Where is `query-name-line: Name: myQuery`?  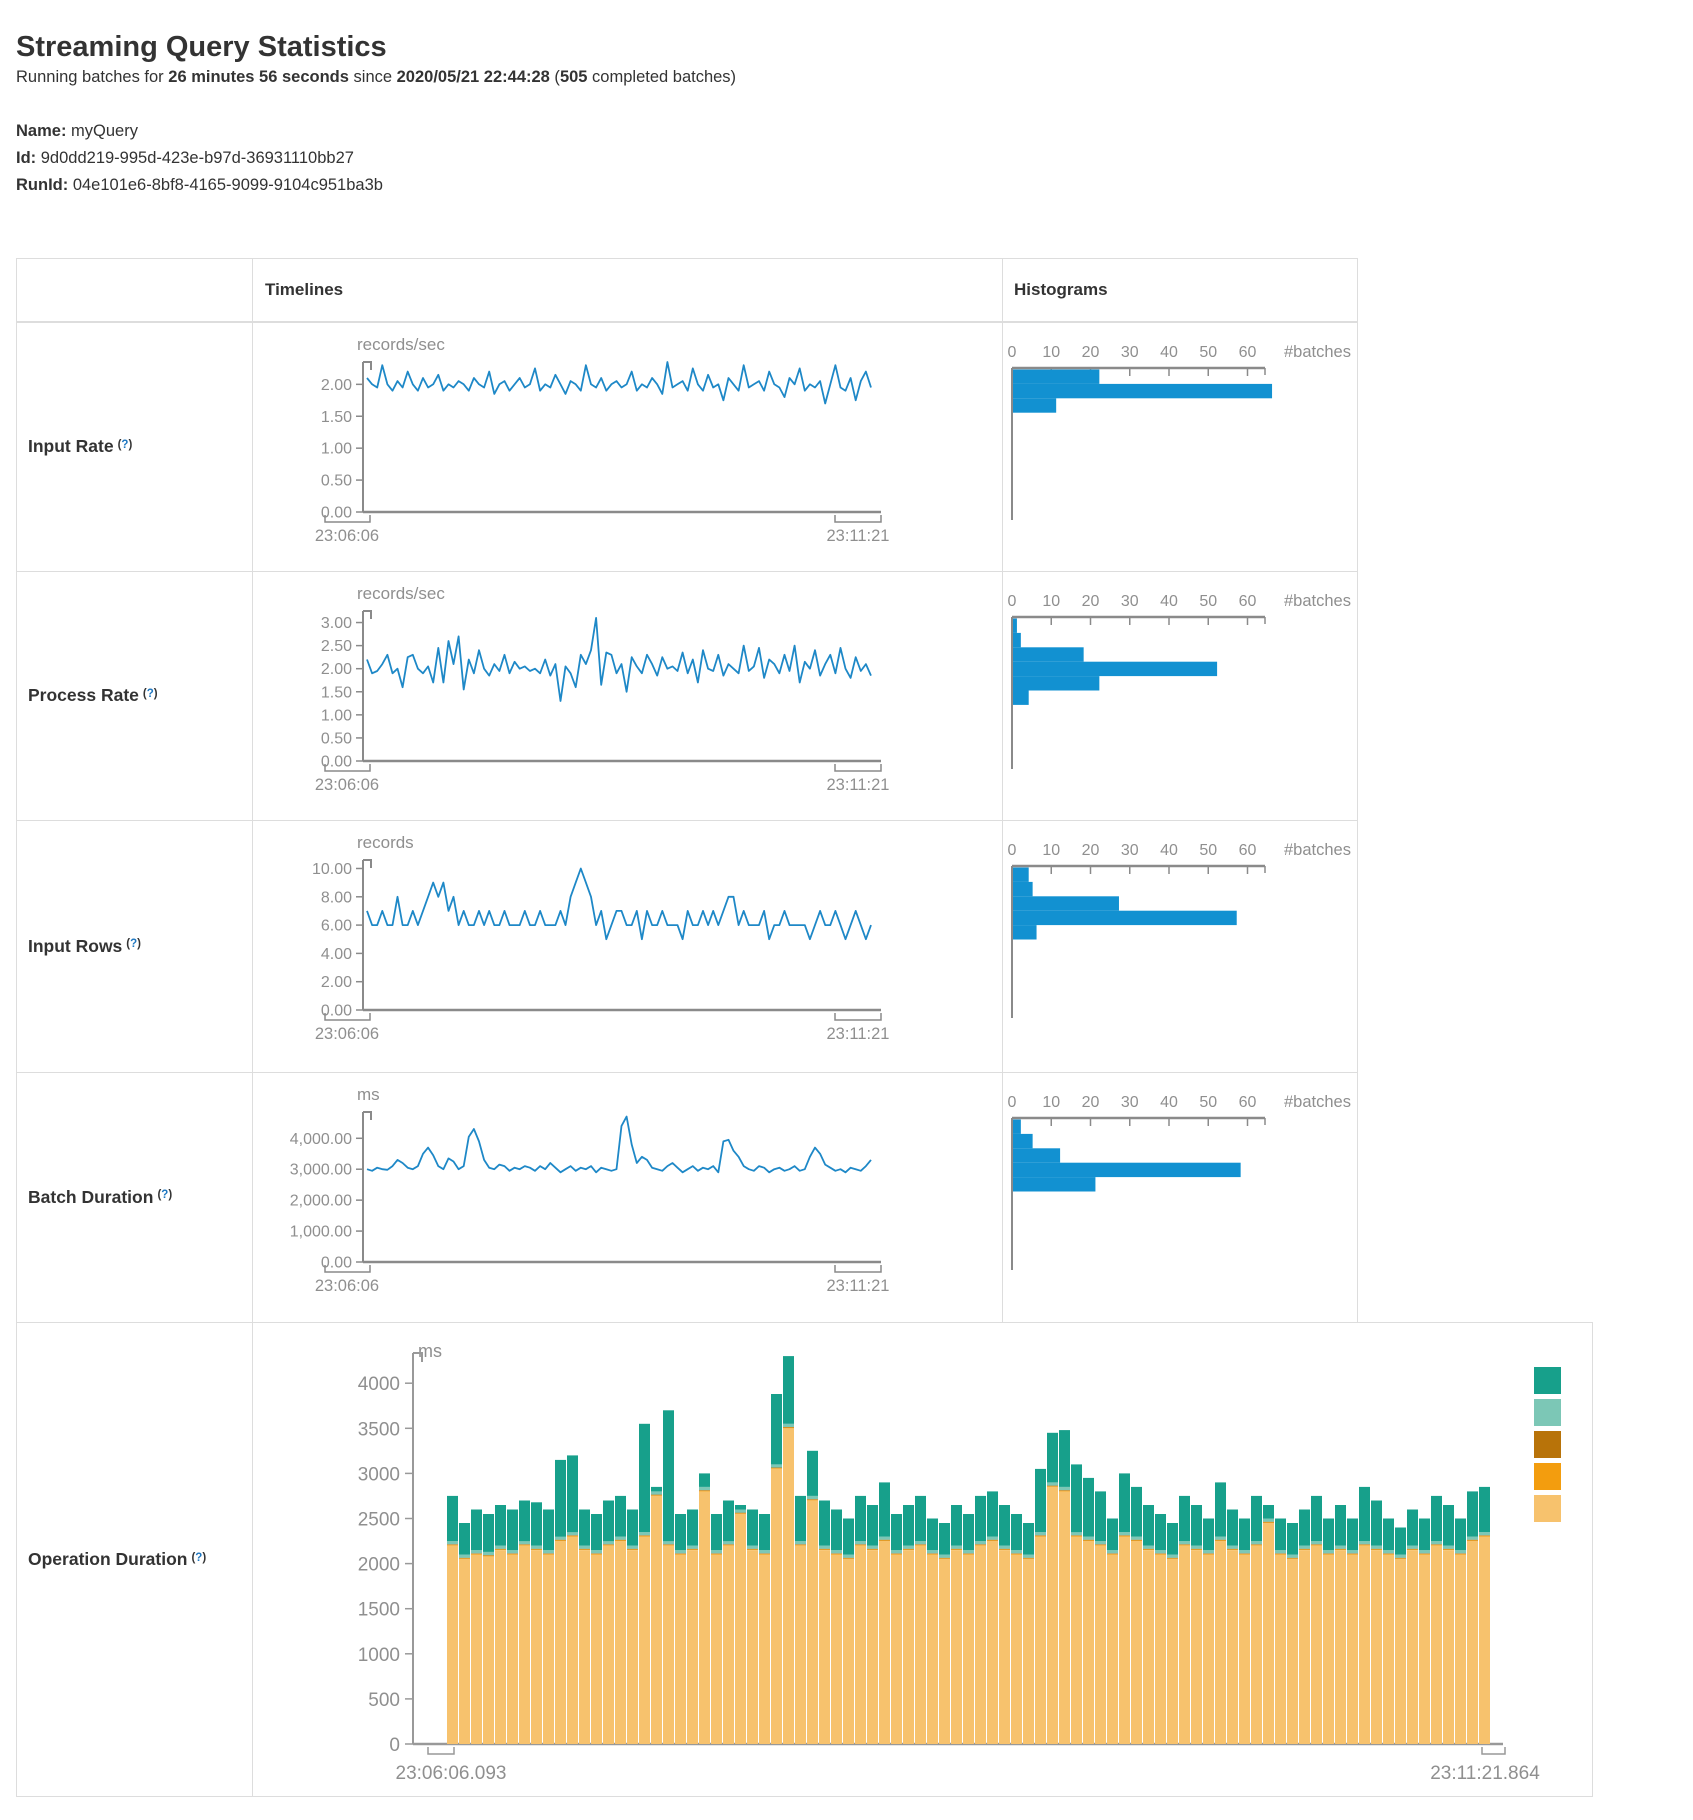 query-name-line: Name: myQuery is located at coordinates (199, 131).